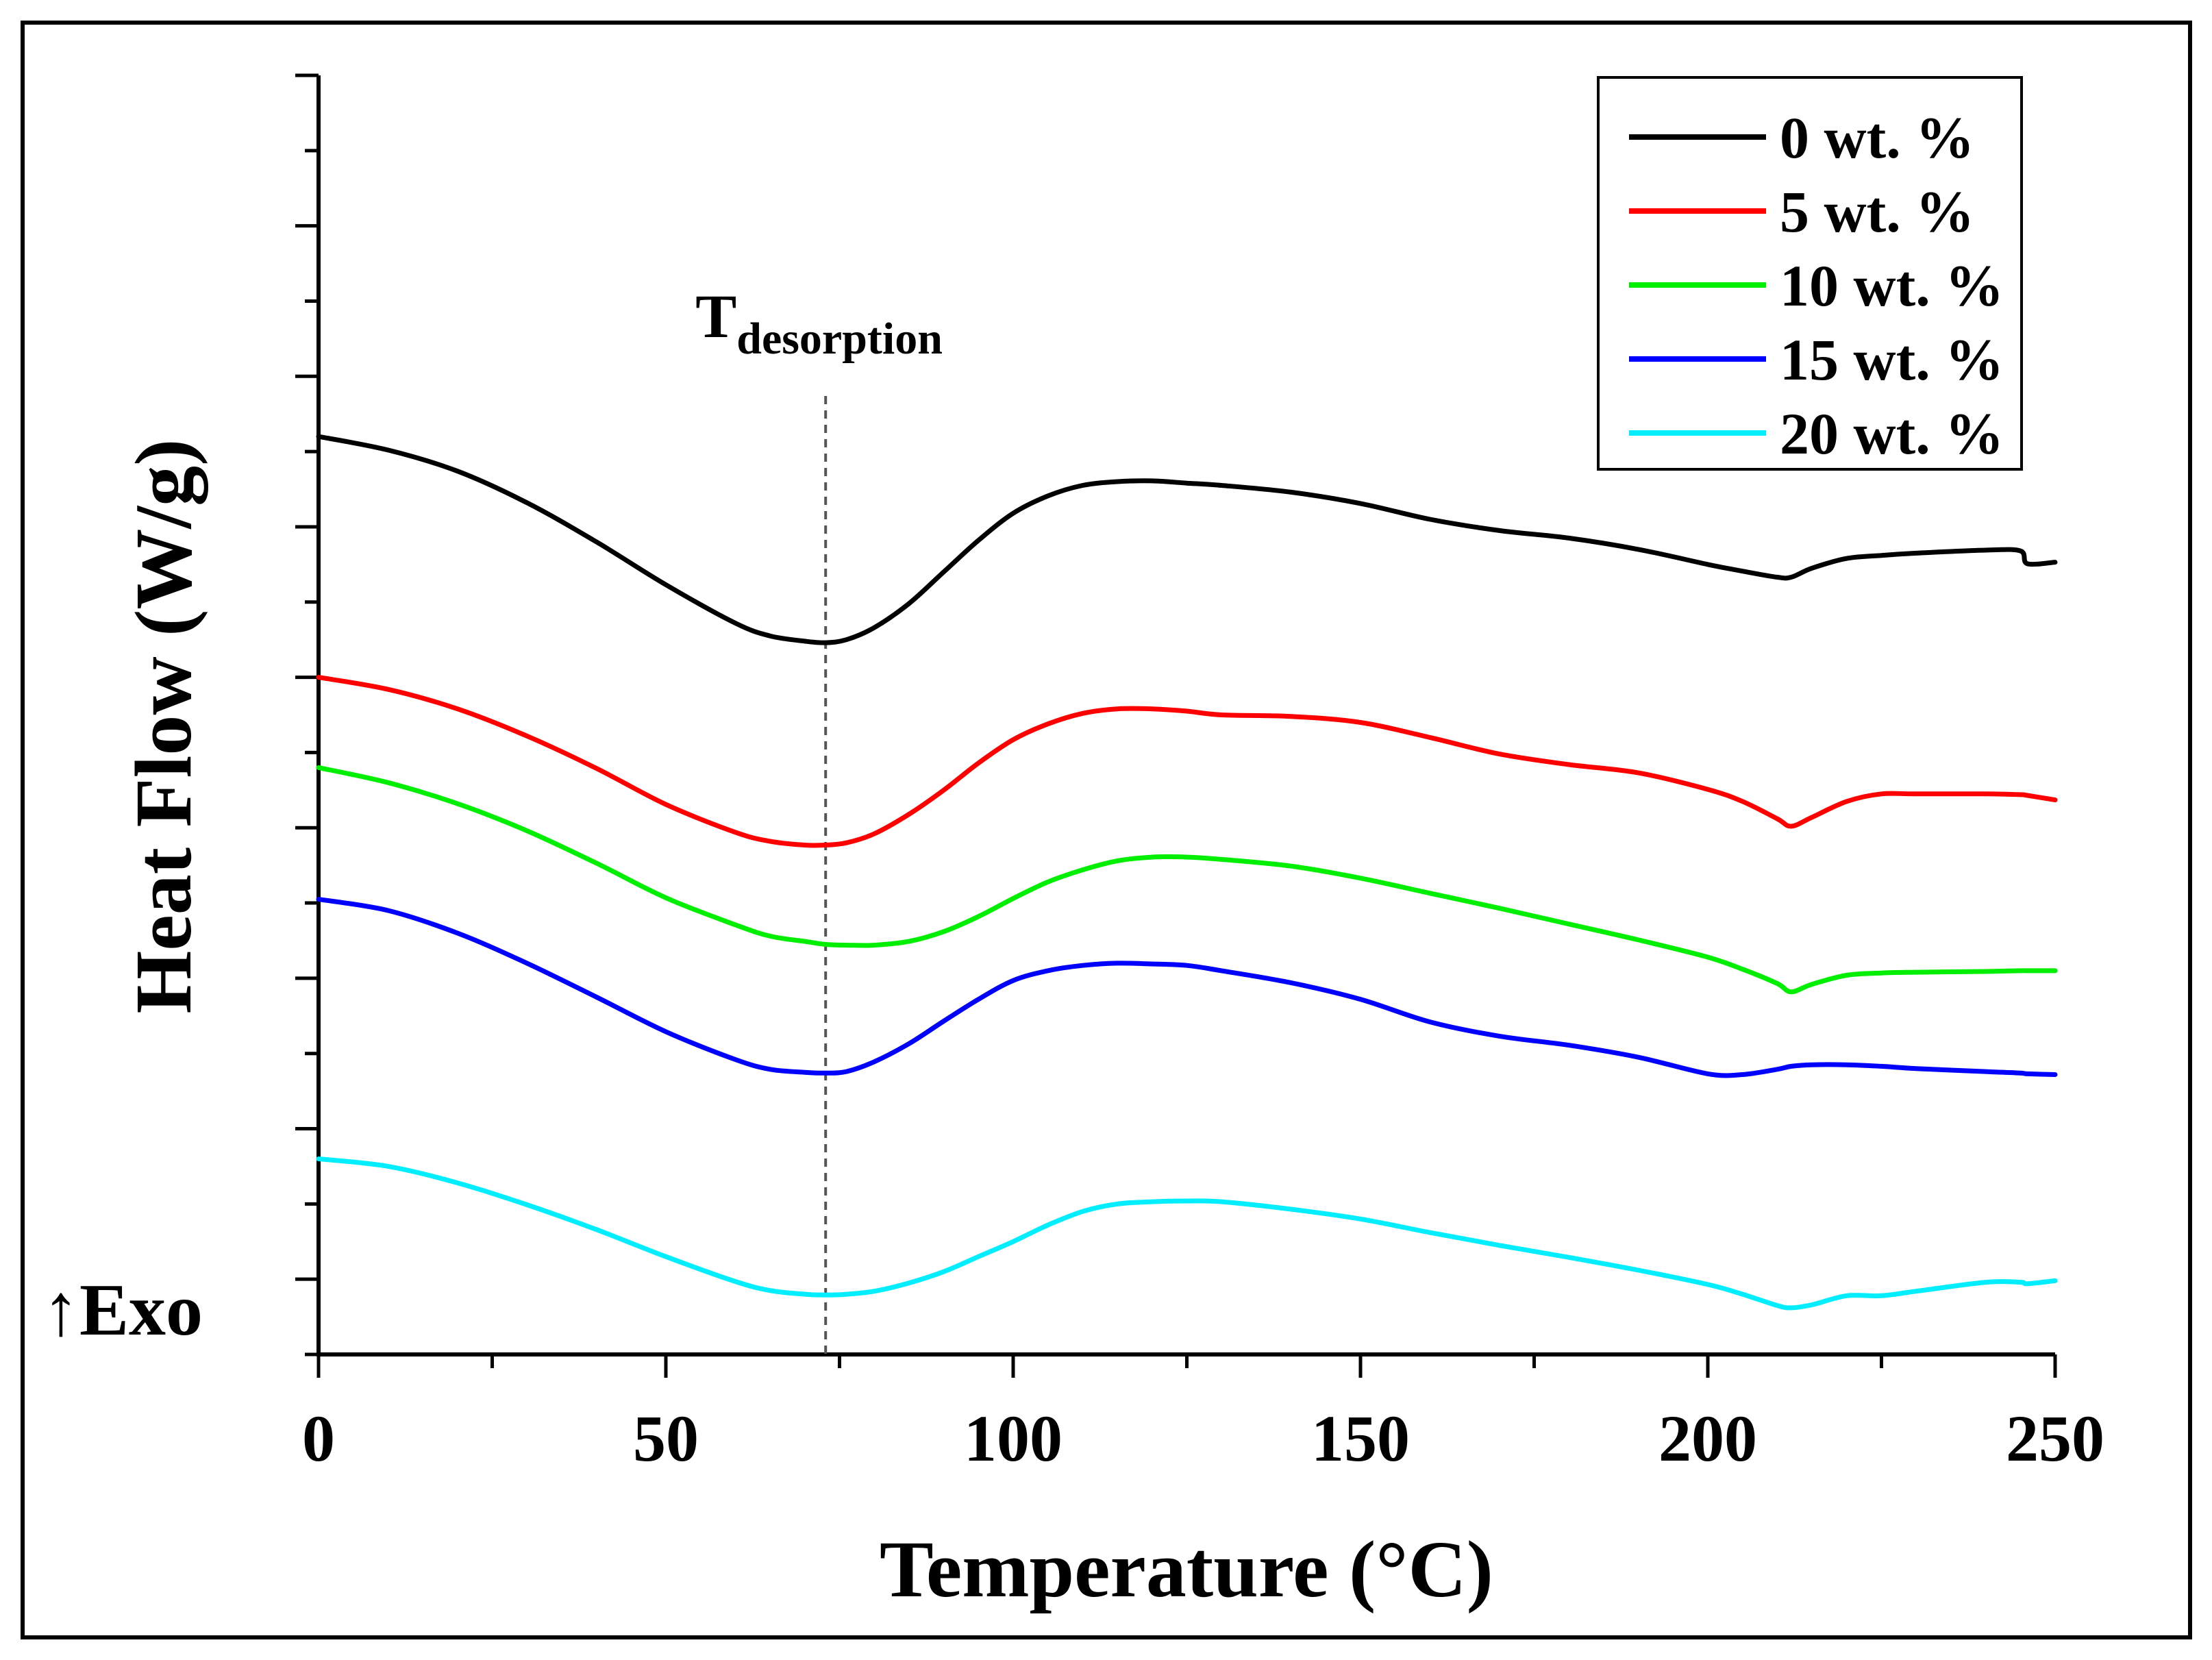 This screenshot has height=1660, width=2212. I want to click on legend-label: 5 wt. %, so click(1877, 212).